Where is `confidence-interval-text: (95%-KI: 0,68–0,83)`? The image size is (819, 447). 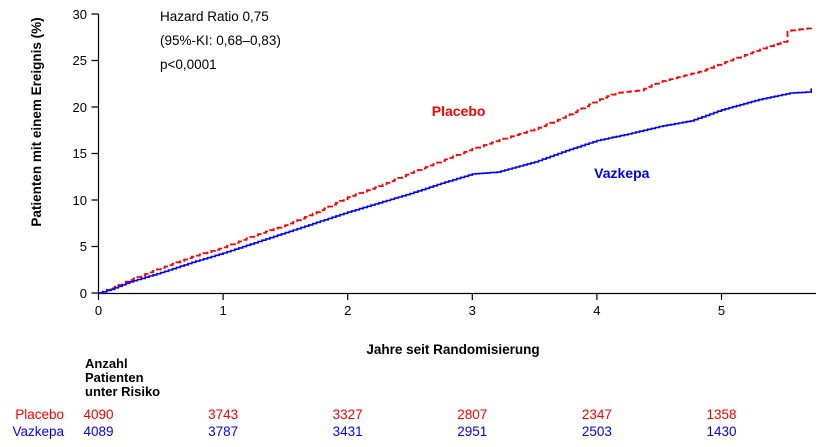
confidence-interval-text: (95%-KI: 0,68–0,83) is located at coordinates (220, 40).